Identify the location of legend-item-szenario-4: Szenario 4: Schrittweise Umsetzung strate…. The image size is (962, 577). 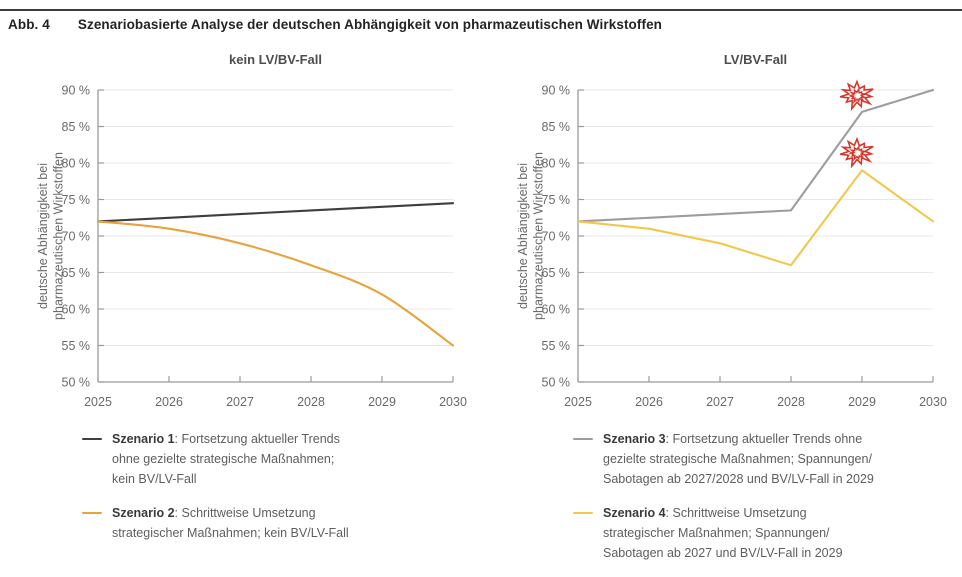
(723, 533).